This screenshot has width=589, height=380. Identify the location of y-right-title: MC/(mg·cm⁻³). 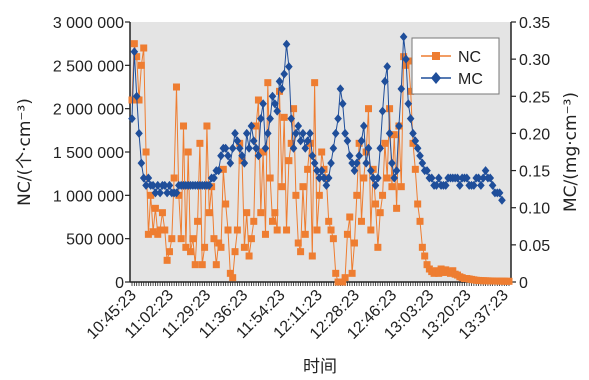
(571, 152).